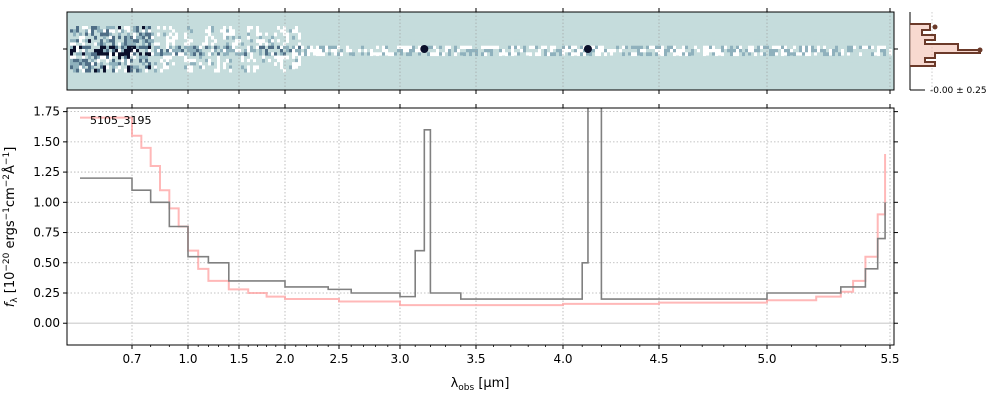 This screenshot has height=400, width=1000. I want to click on x-tick-label: 4.5, so click(658, 359).